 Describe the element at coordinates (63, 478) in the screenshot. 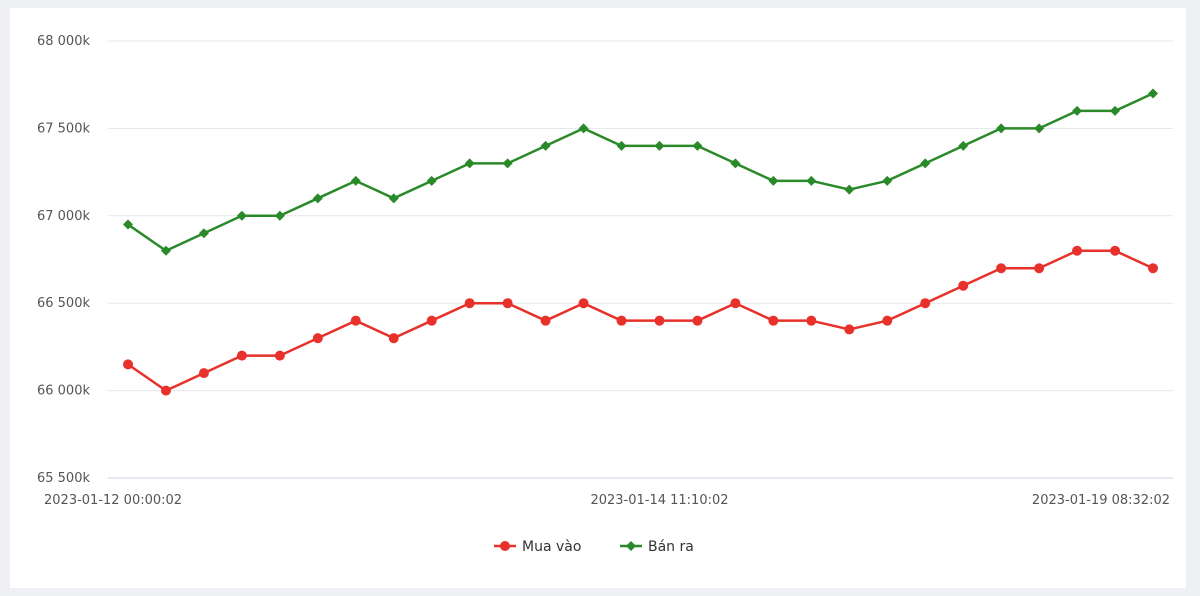

I see `y-tick-label: 65 500k` at that location.